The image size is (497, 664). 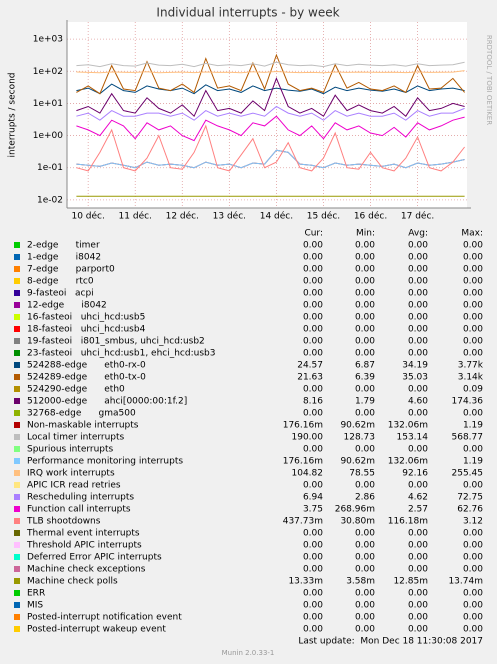 I want to click on legend-name: ERR, so click(x=36, y=594).